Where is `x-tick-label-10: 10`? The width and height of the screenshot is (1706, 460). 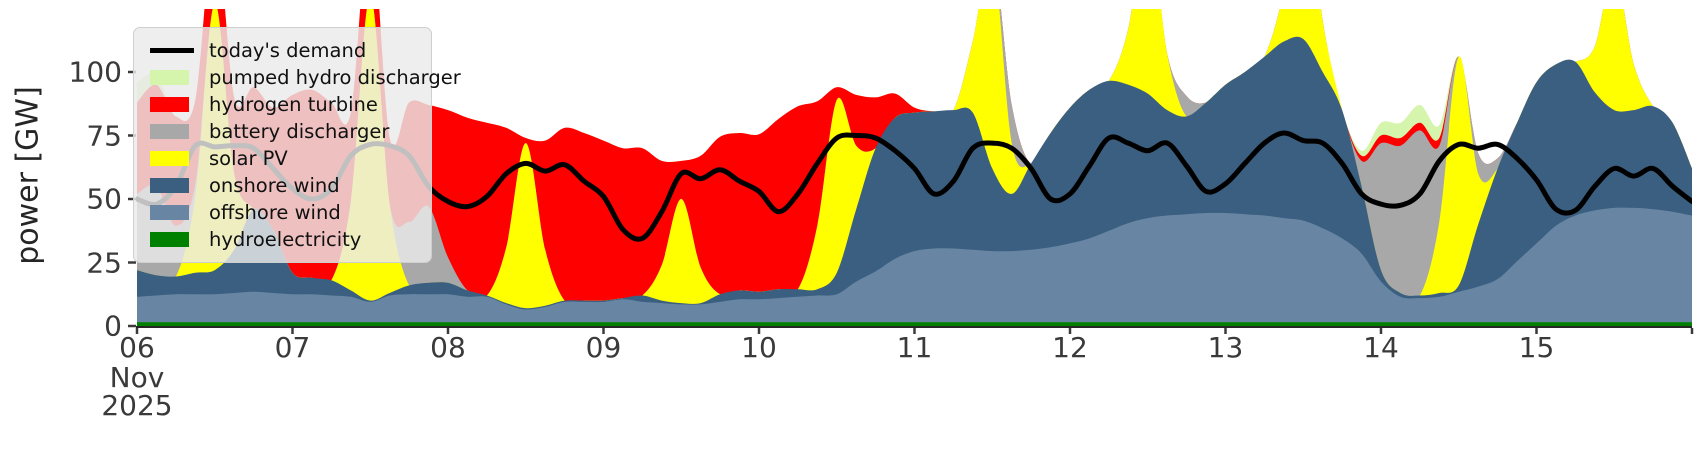
x-tick-label-10: 10 is located at coordinates (759, 347).